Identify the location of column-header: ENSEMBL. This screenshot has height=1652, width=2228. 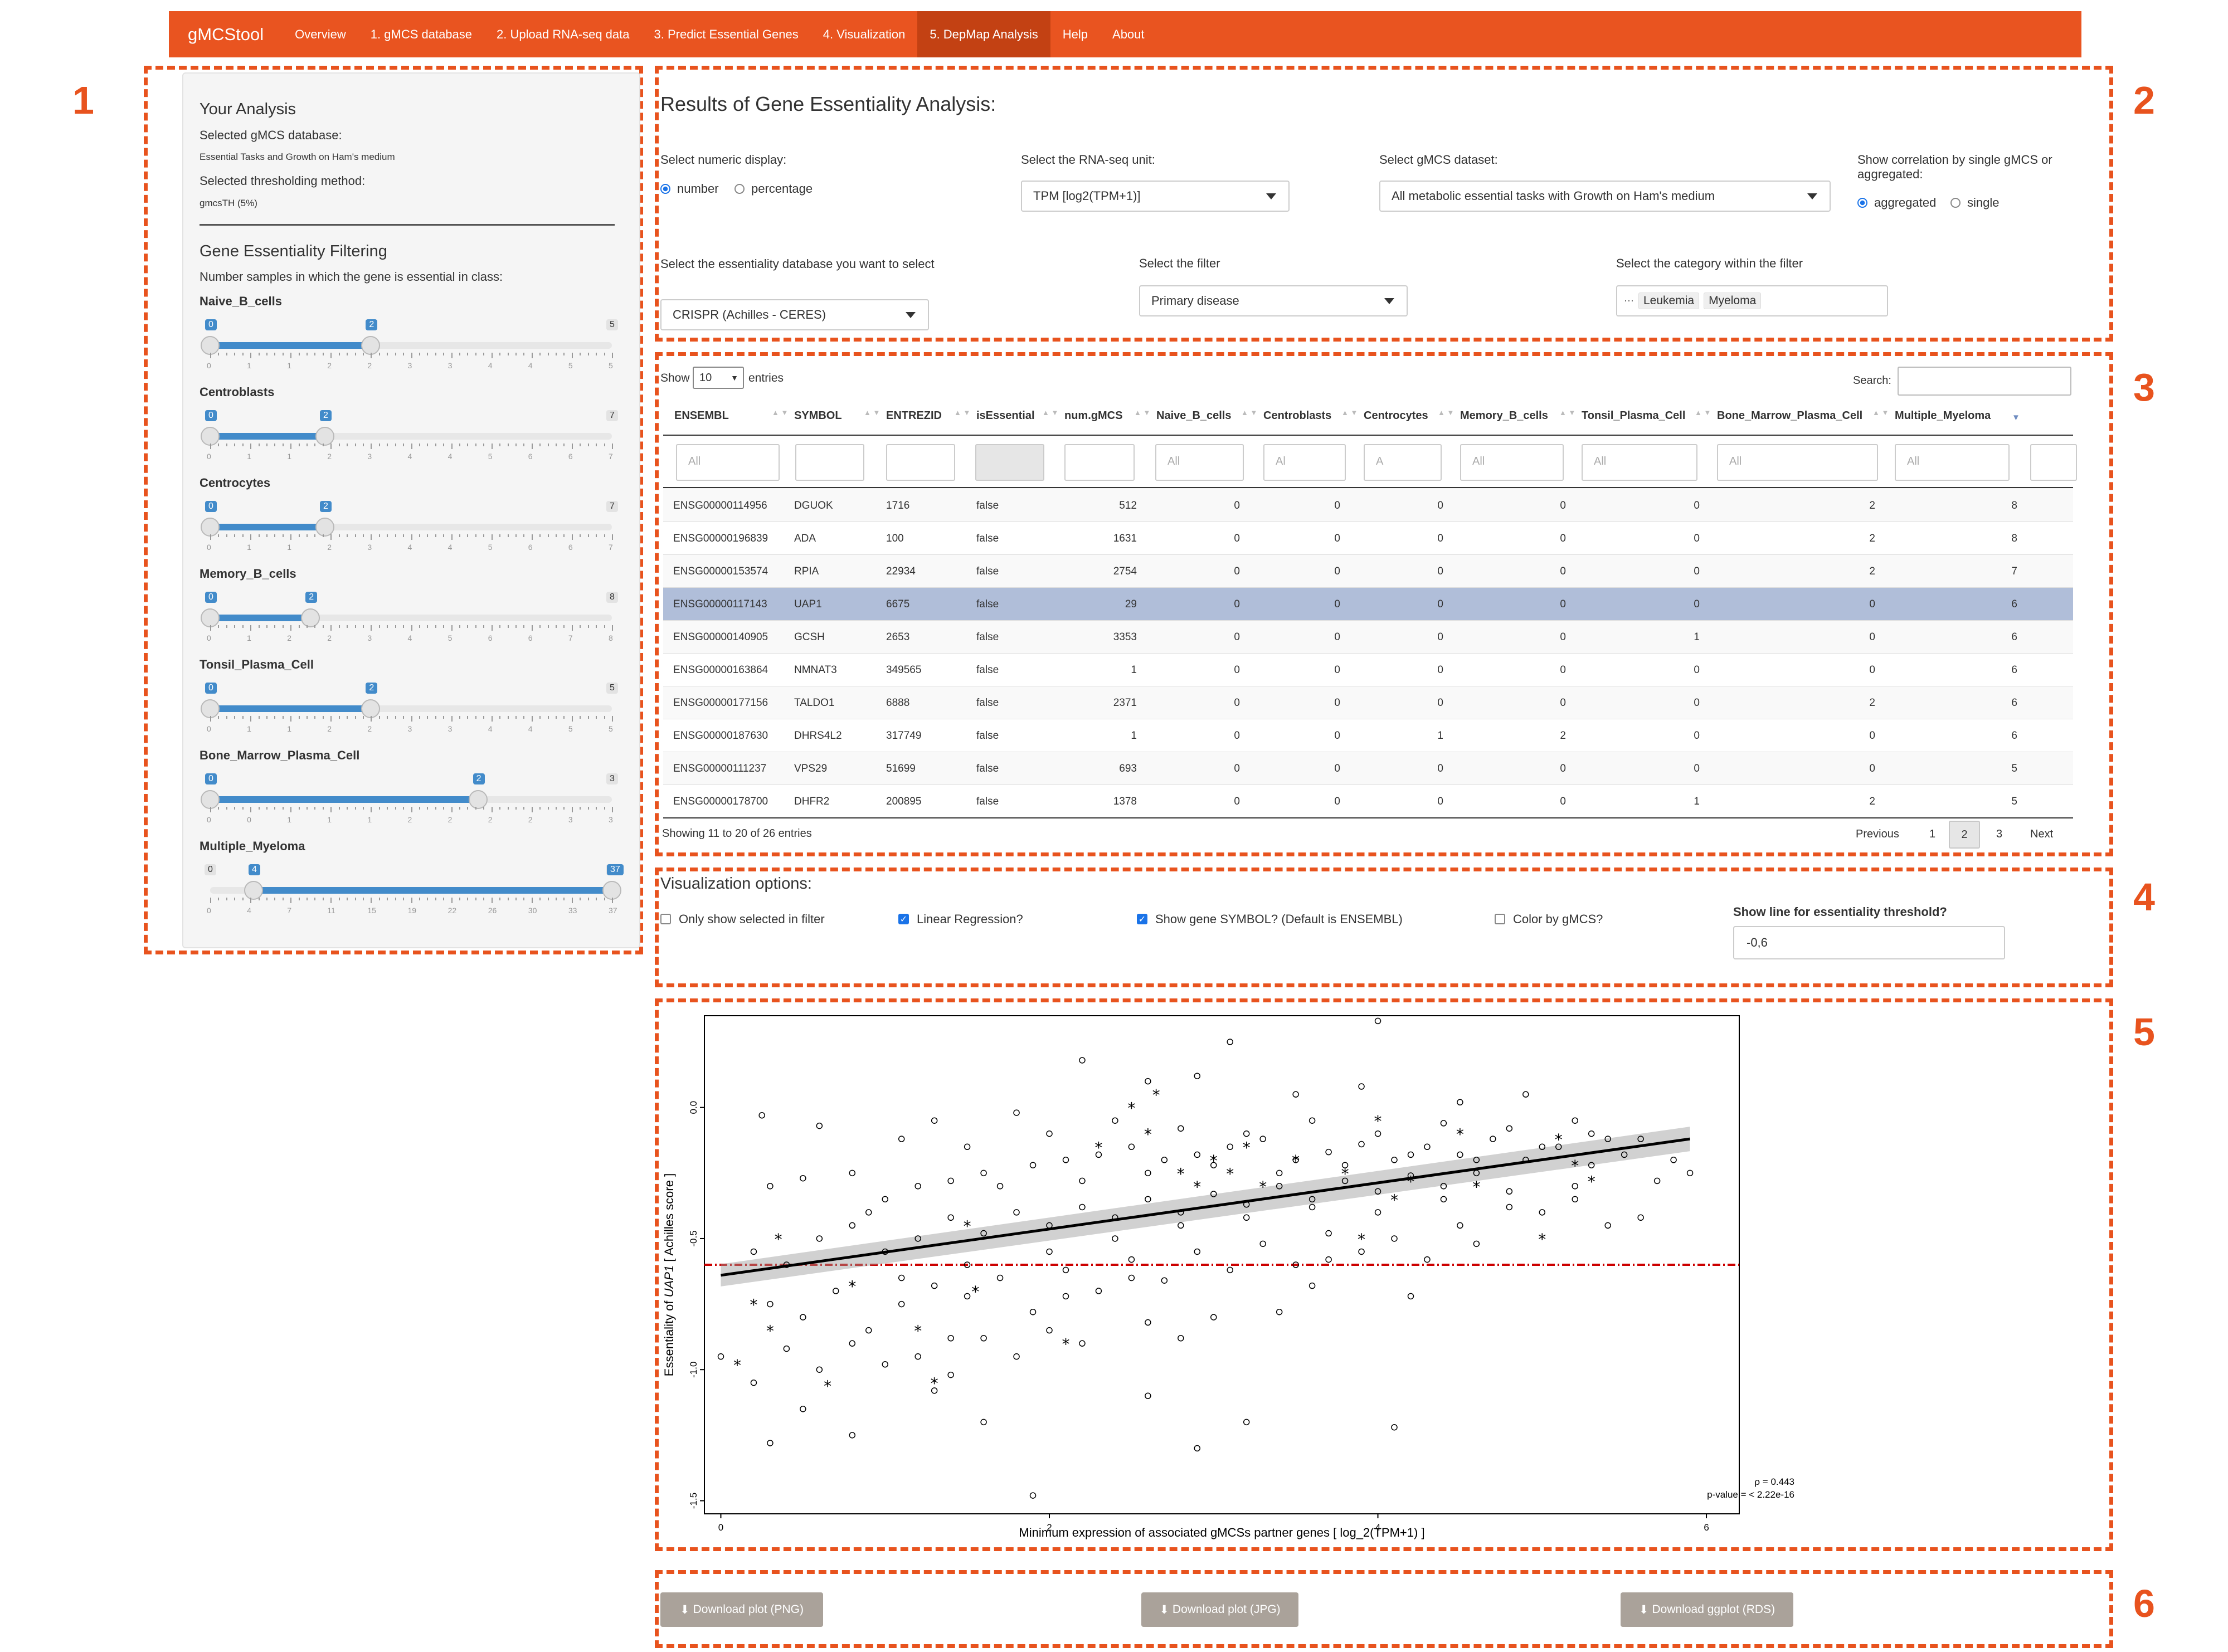
(701, 416).